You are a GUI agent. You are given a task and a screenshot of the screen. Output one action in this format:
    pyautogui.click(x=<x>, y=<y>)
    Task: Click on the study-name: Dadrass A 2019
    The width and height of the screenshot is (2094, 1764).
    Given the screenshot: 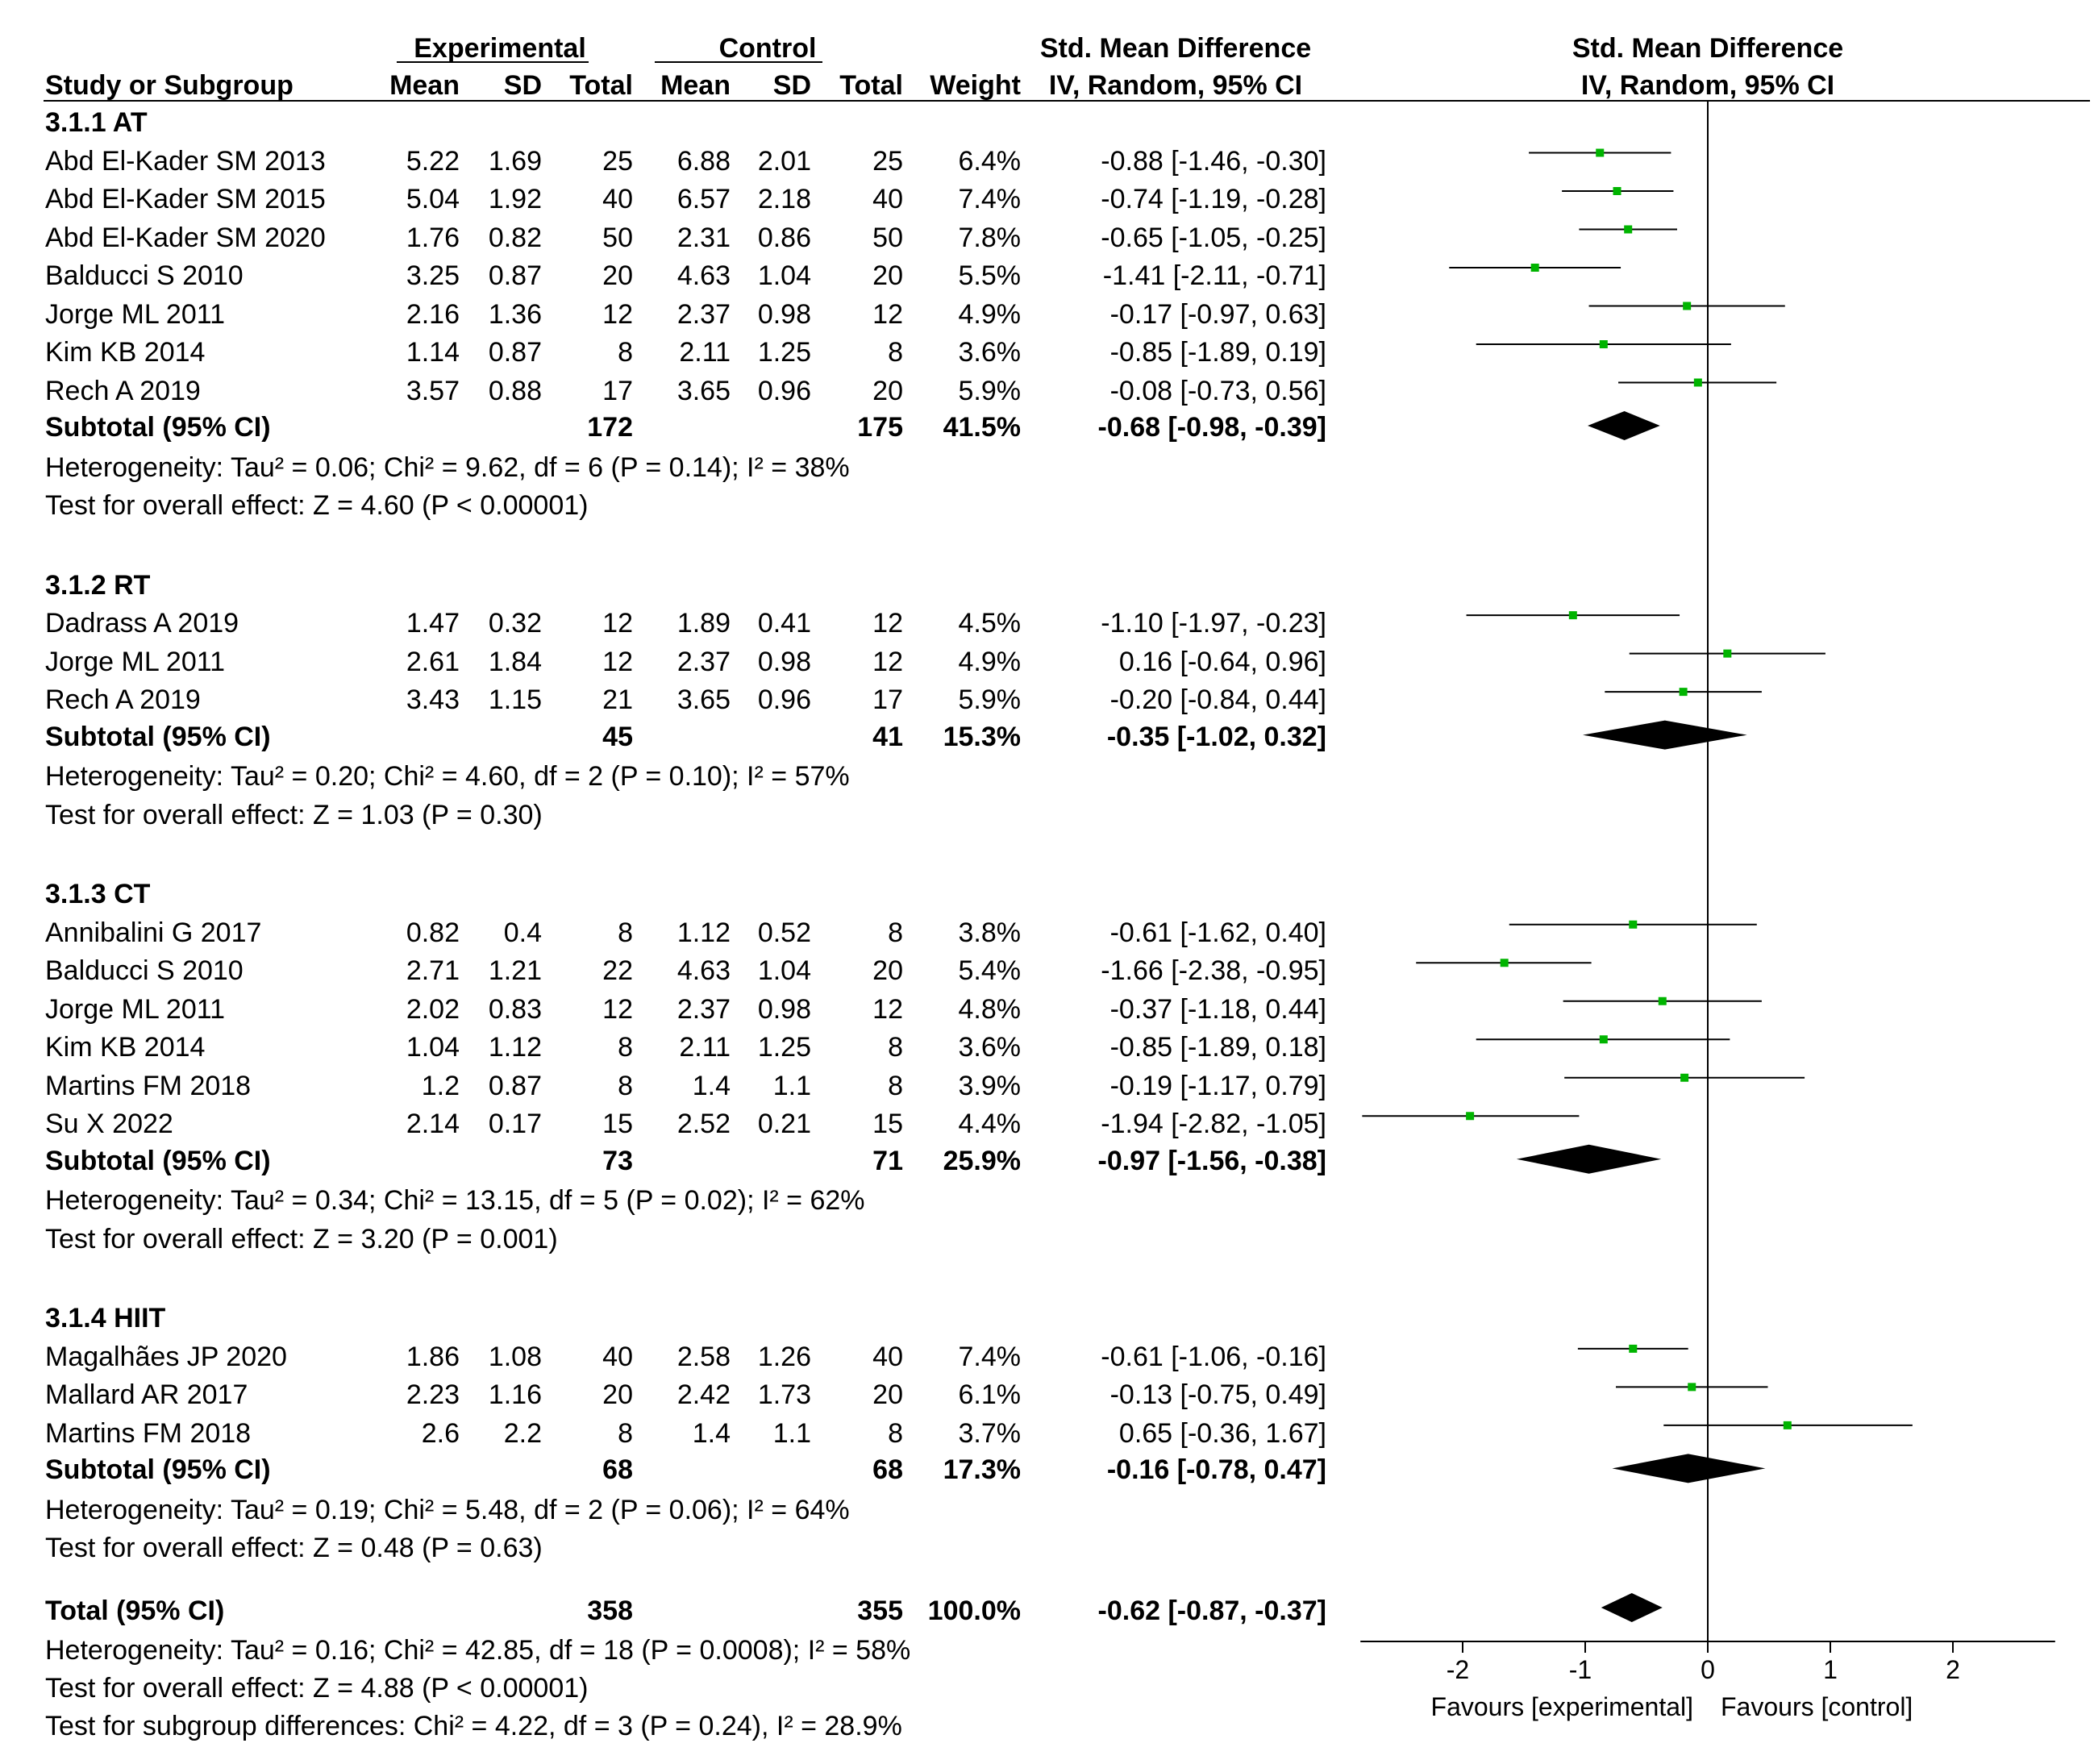 What is the action you would take?
    pyautogui.click(x=142, y=623)
    